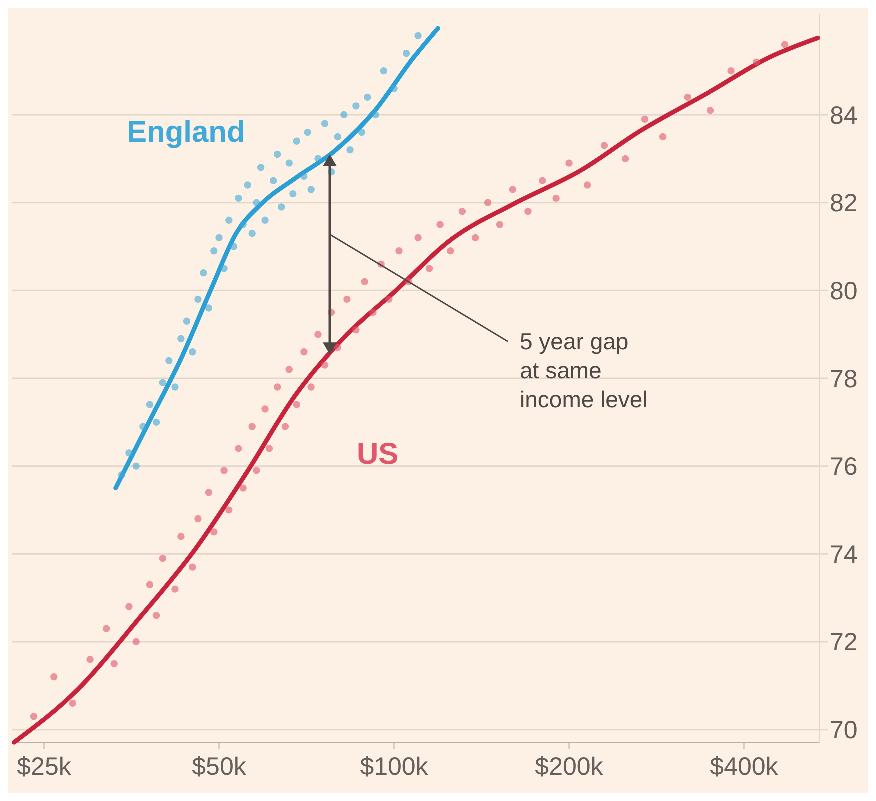 This screenshot has width=876, height=801. What do you see at coordinates (844, 204) in the screenshot?
I see `y-tick-label: 82` at bounding box center [844, 204].